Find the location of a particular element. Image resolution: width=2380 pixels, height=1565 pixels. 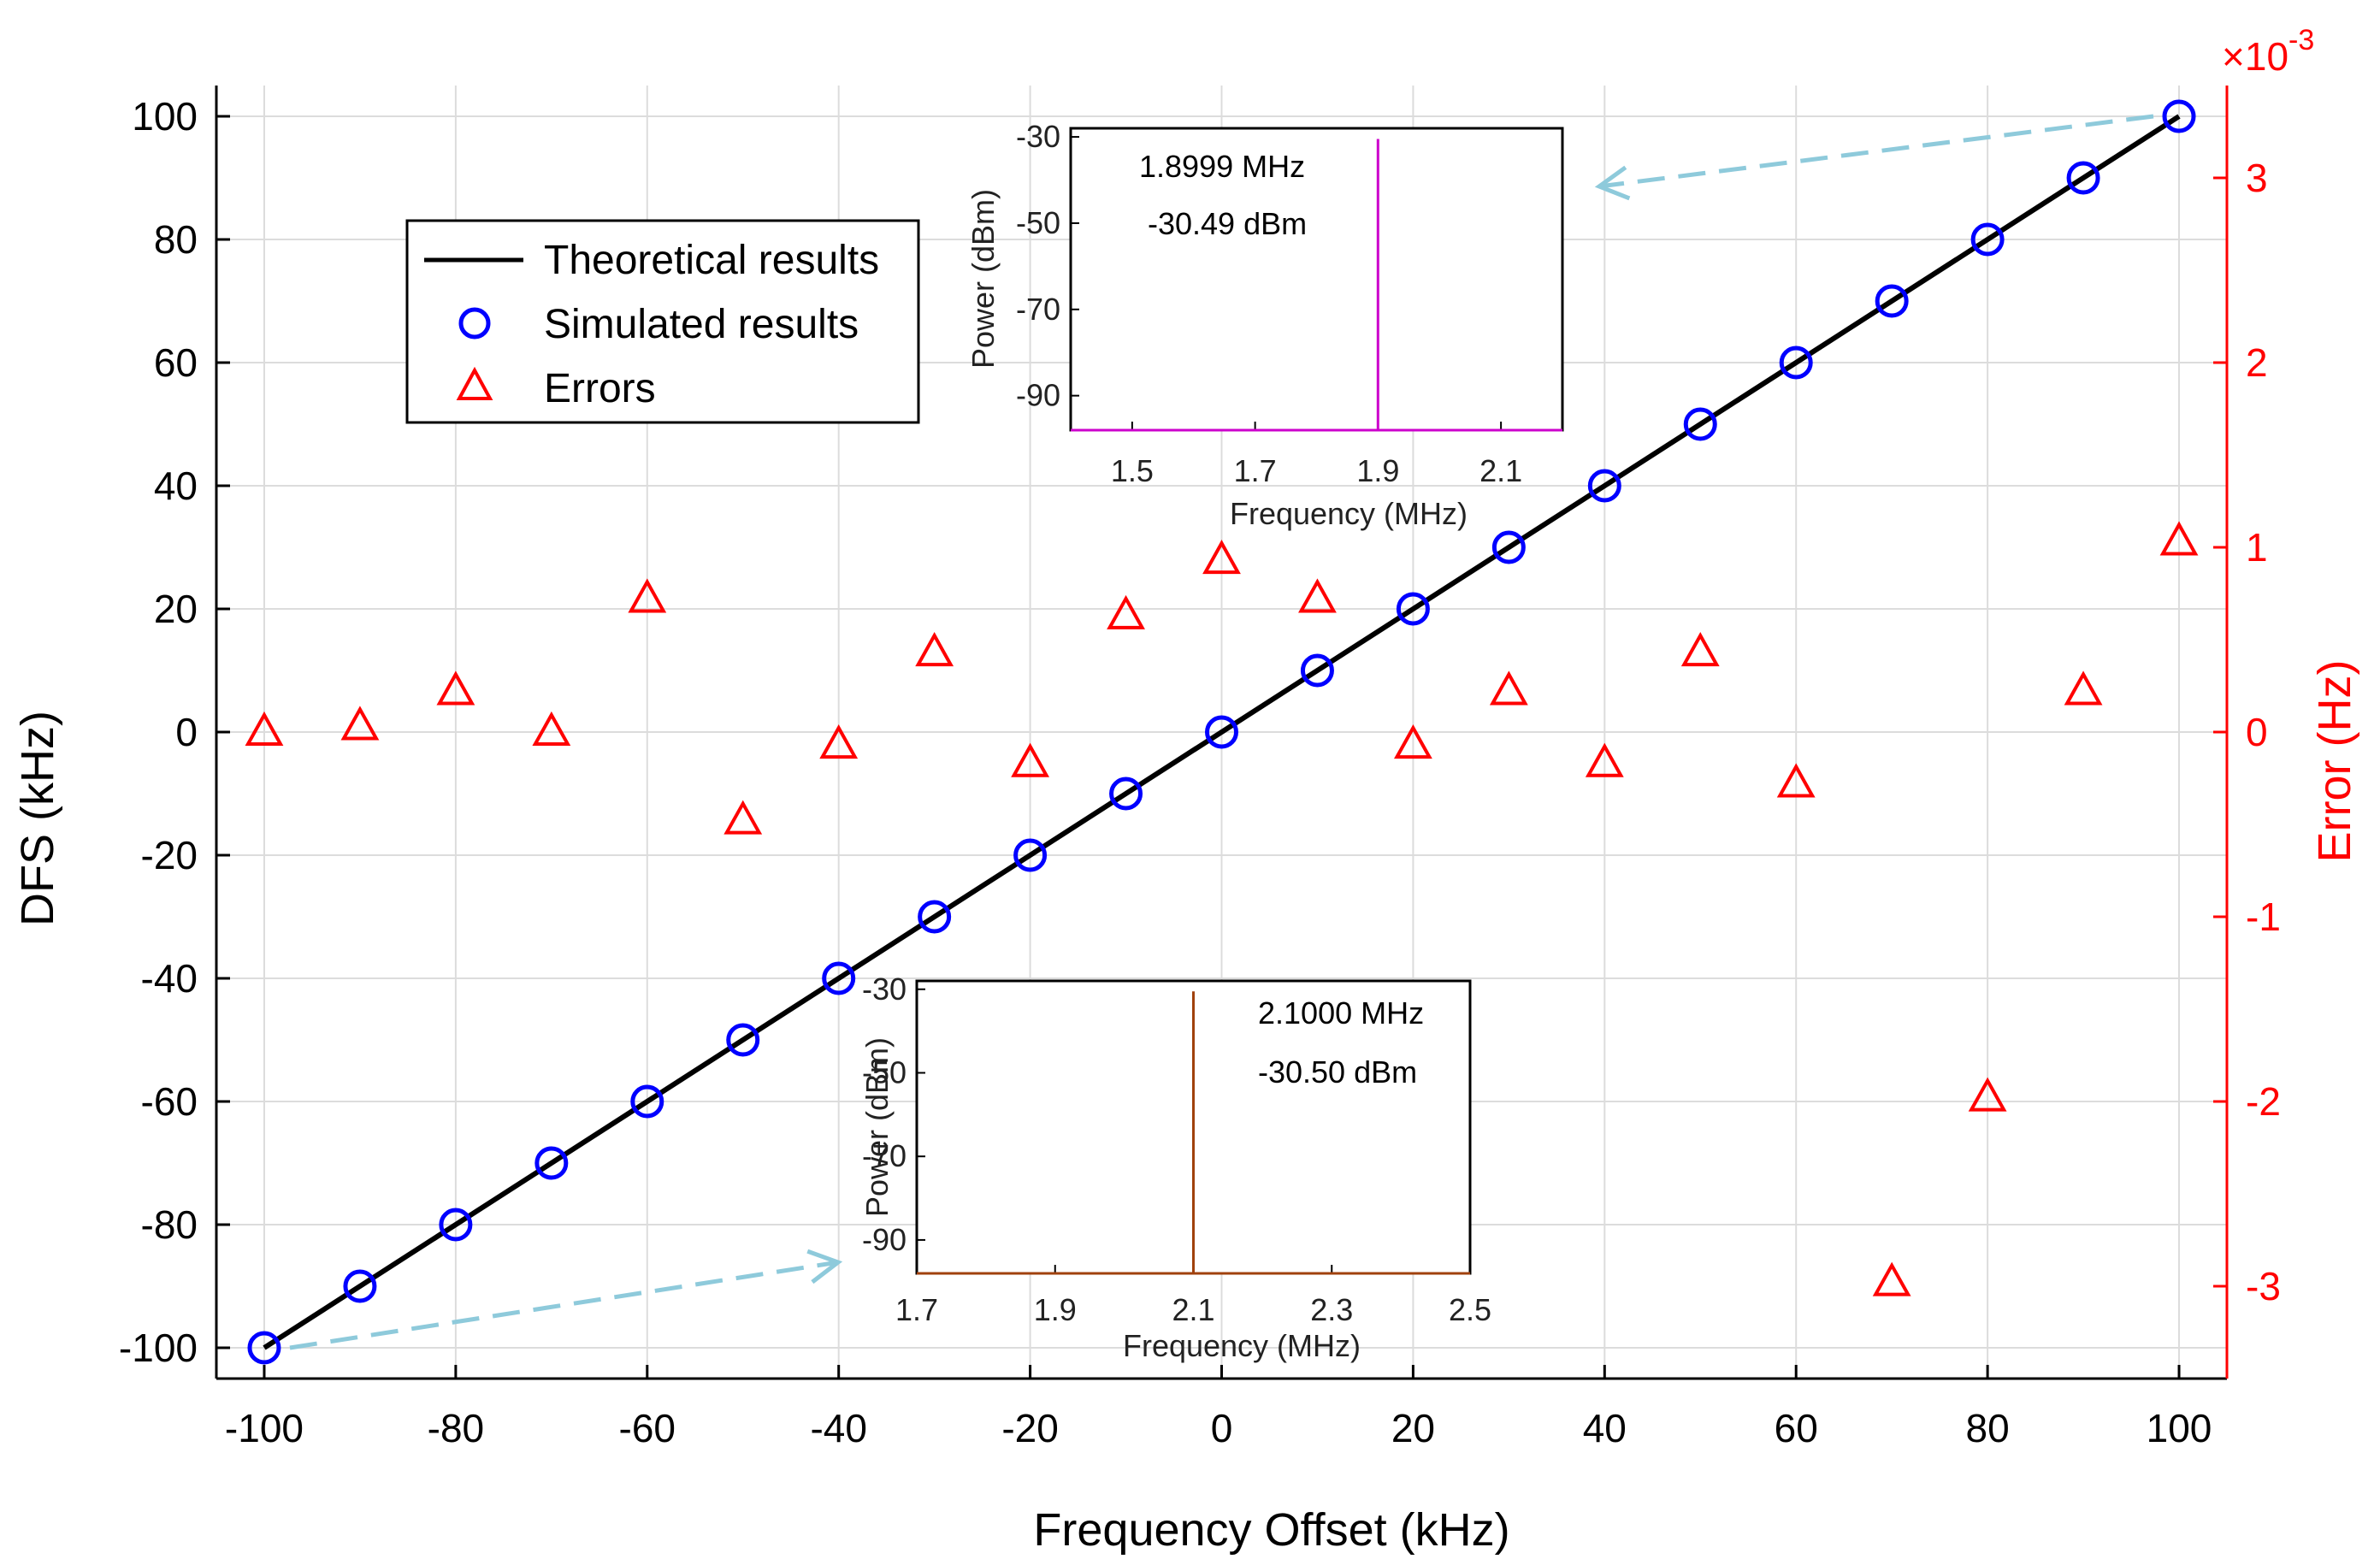

legend-swatch-simulated is located at coordinates (474, 323).